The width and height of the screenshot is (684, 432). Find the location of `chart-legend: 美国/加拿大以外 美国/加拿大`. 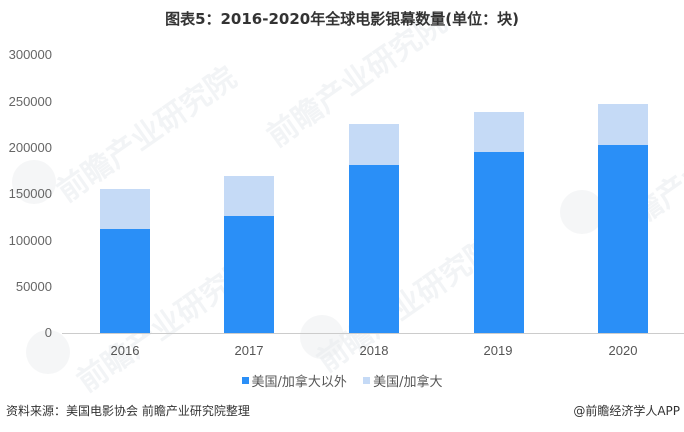

chart-legend: 美国/加拿大以外 美国/加拿大 is located at coordinates (342, 380).